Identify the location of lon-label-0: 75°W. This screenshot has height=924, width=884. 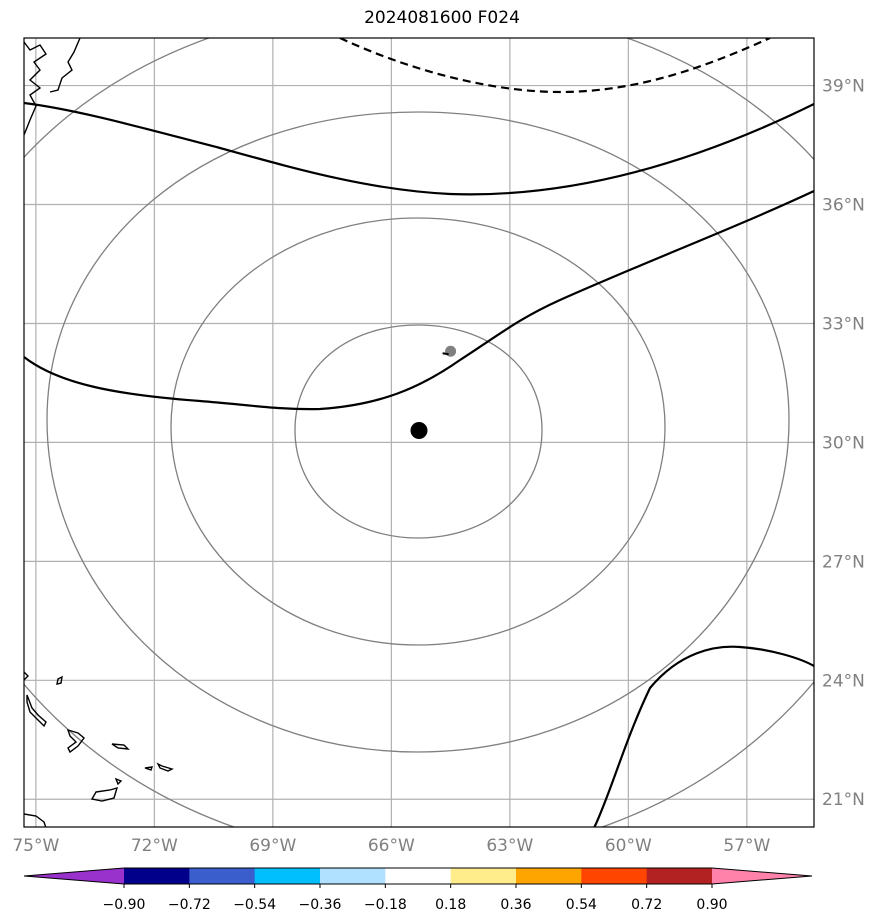
(35, 846).